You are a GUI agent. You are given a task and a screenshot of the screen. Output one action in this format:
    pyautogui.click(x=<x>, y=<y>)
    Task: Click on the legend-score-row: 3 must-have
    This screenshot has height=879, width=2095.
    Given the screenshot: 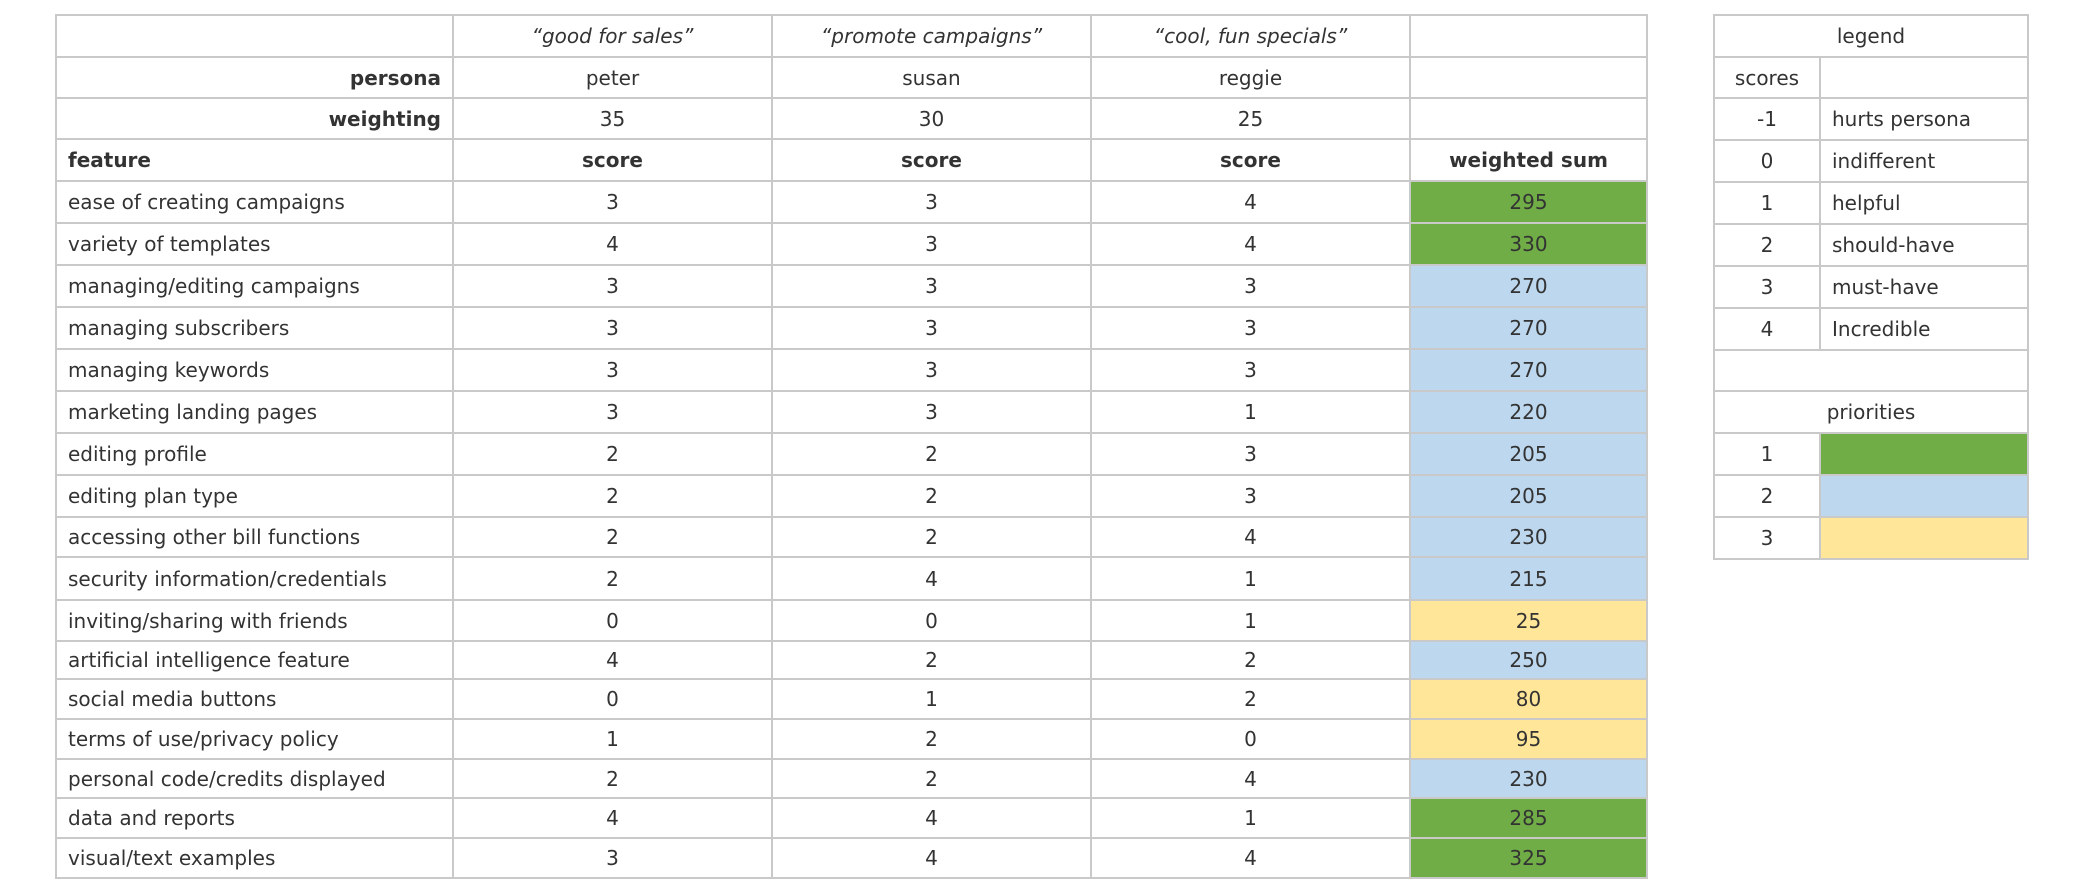 What is the action you would take?
    pyautogui.click(x=1871, y=287)
    